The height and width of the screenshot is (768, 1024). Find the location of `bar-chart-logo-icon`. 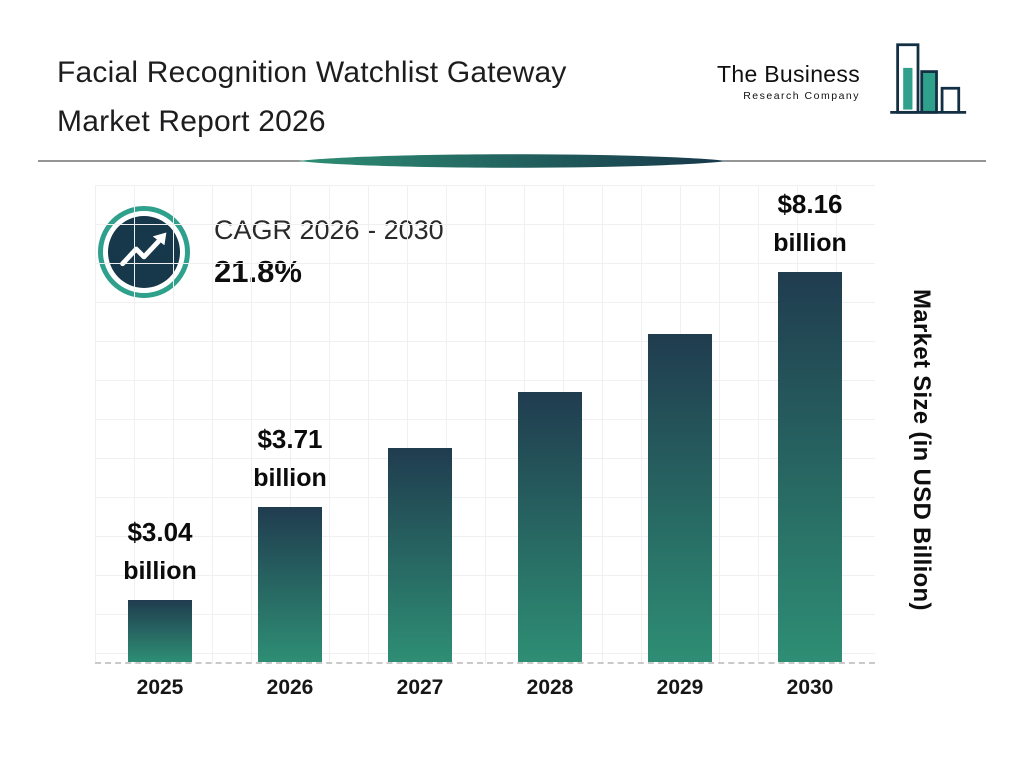

bar-chart-logo-icon is located at coordinates (918, 81).